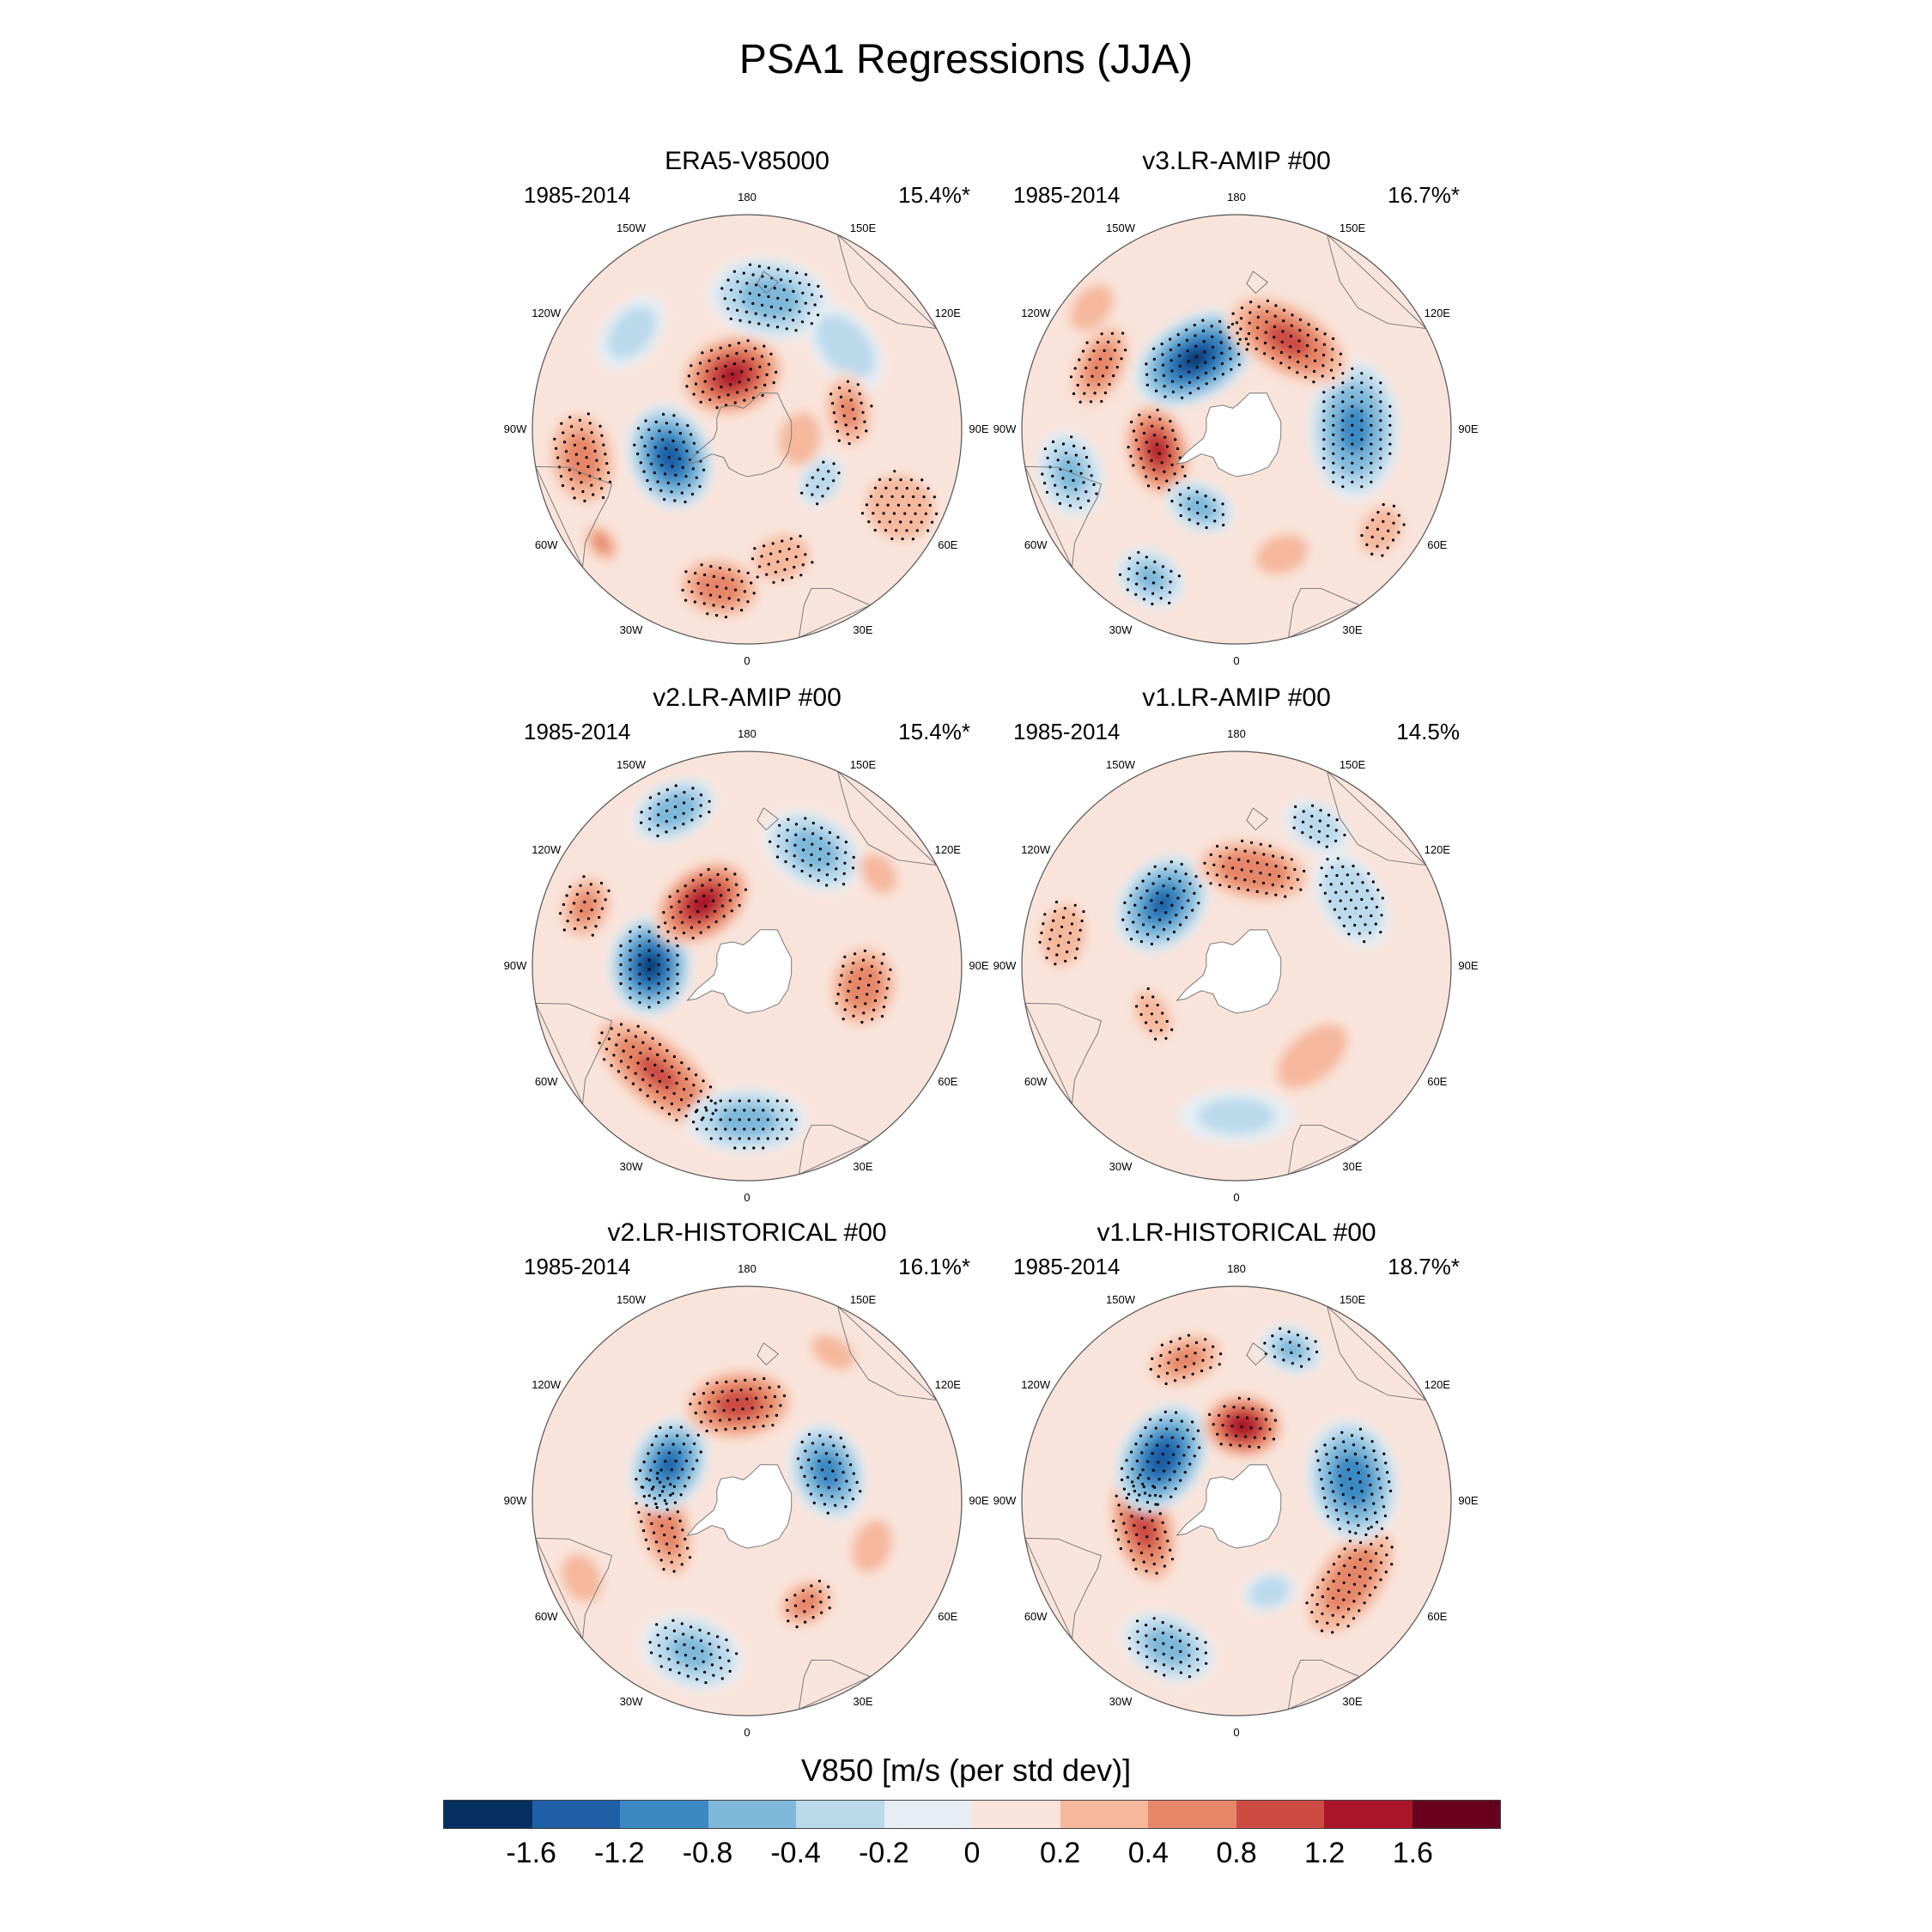 The image size is (1932, 1932). What do you see at coordinates (1236, 697) in the screenshot?
I see `panel-title: v1.LR-AMIP #00` at bounding box center [1236, 697].